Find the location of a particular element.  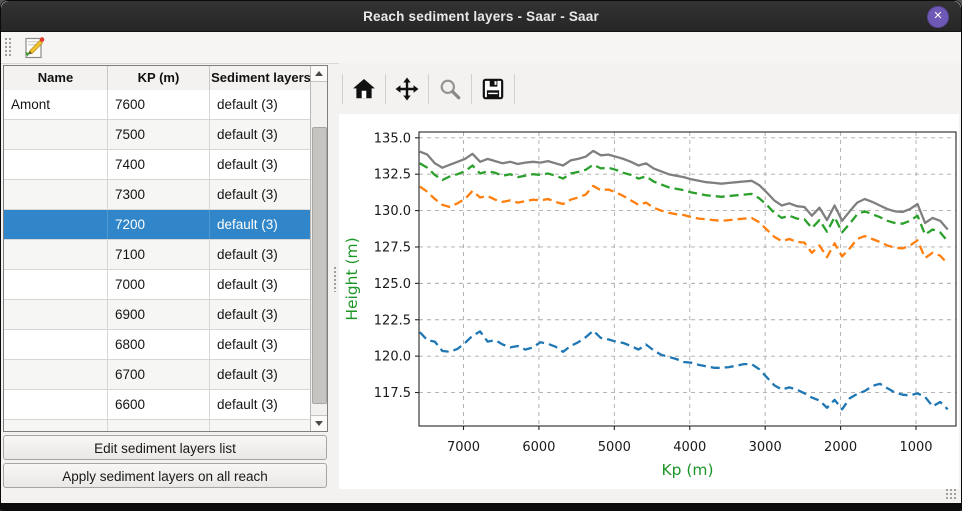

column-header-name: Name is located at coordinates (56, 78).